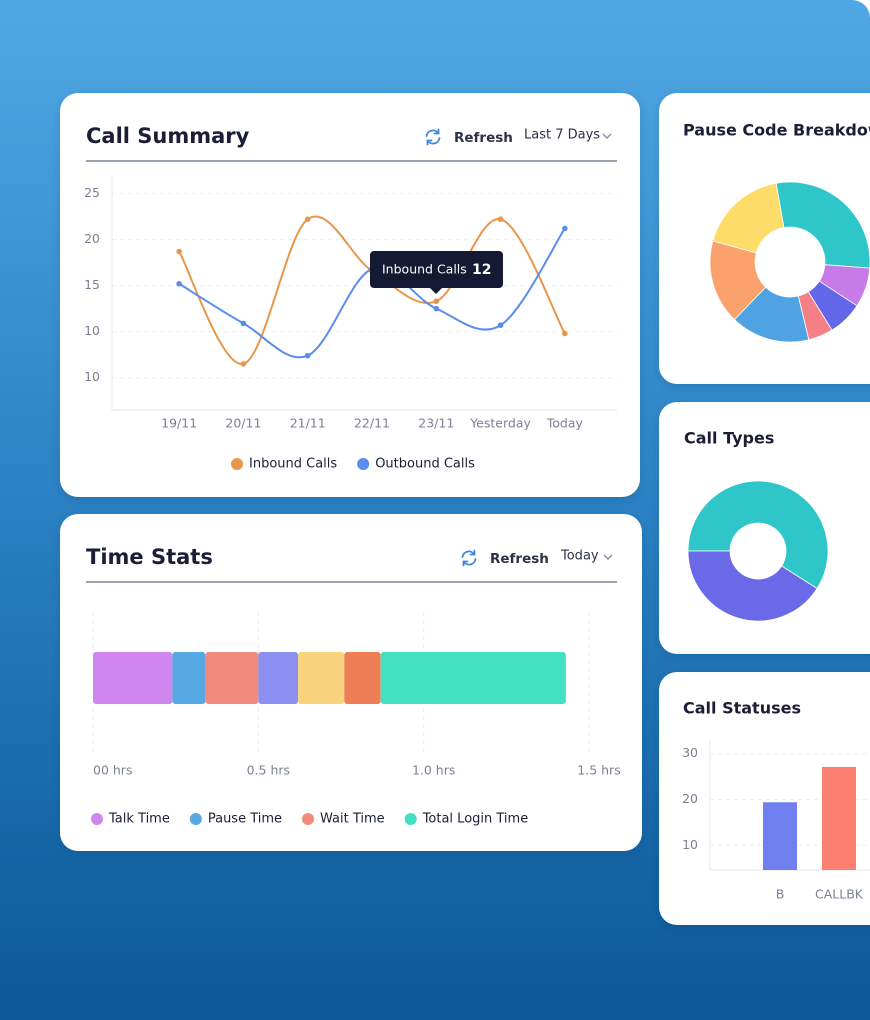 The height and width of the screenshot is (1020, 870). What do you see at coordinates (168, 136) in the screenshot?
I see `card-title: Call Summary` at bounding box center [168, 136].